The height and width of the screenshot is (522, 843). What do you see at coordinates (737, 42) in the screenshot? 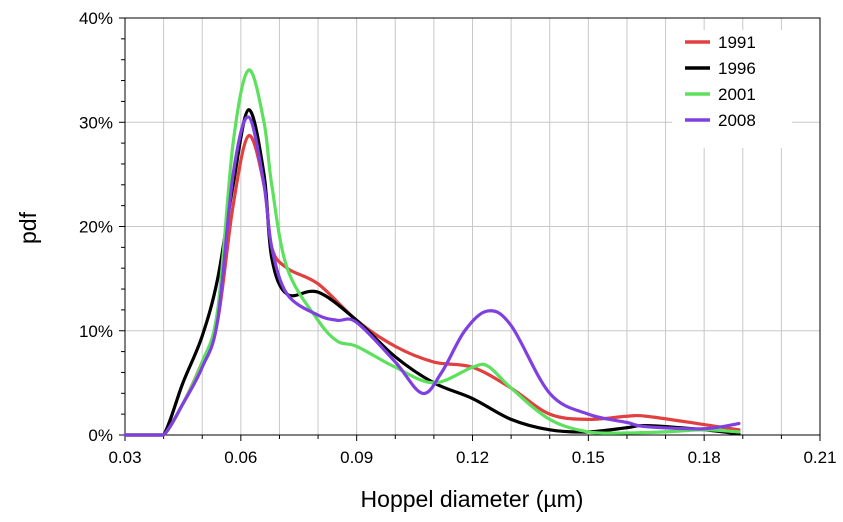
I see `legend-label-1991: 1991` at bounding box center [737, 42].